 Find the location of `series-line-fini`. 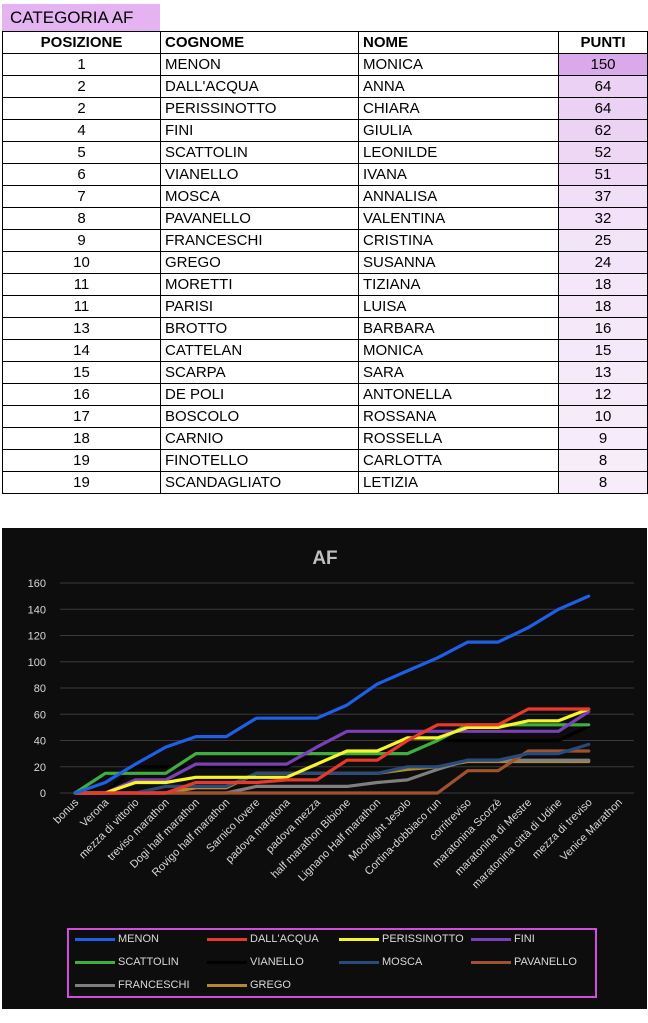

series-line-fini is located at coordinates (332, 752).